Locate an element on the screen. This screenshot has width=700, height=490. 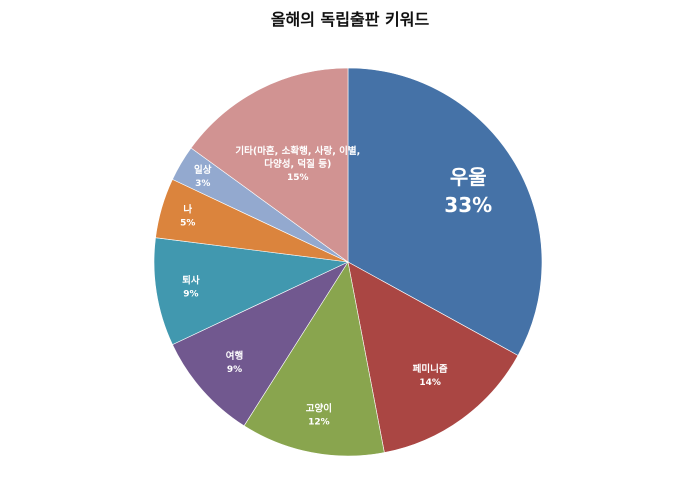
slice-label-6-line-0: 일상 is located at coordinates (203, 170).